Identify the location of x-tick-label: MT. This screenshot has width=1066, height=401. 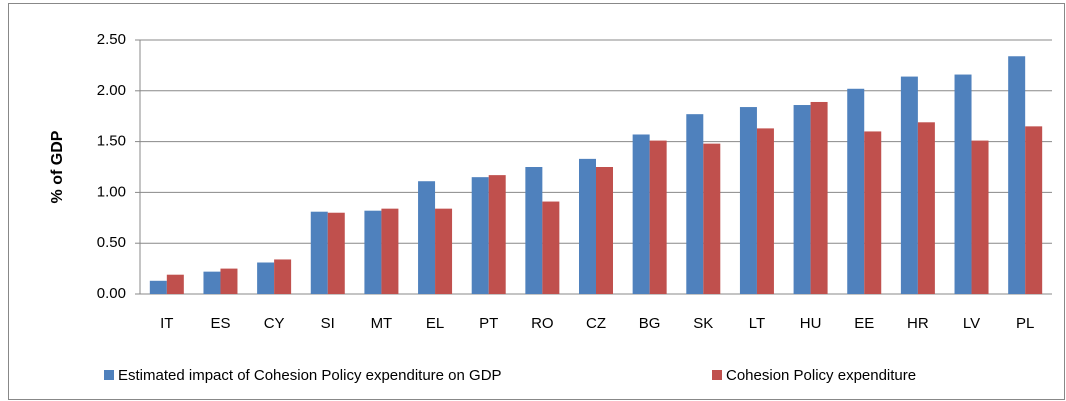
(382, 323).